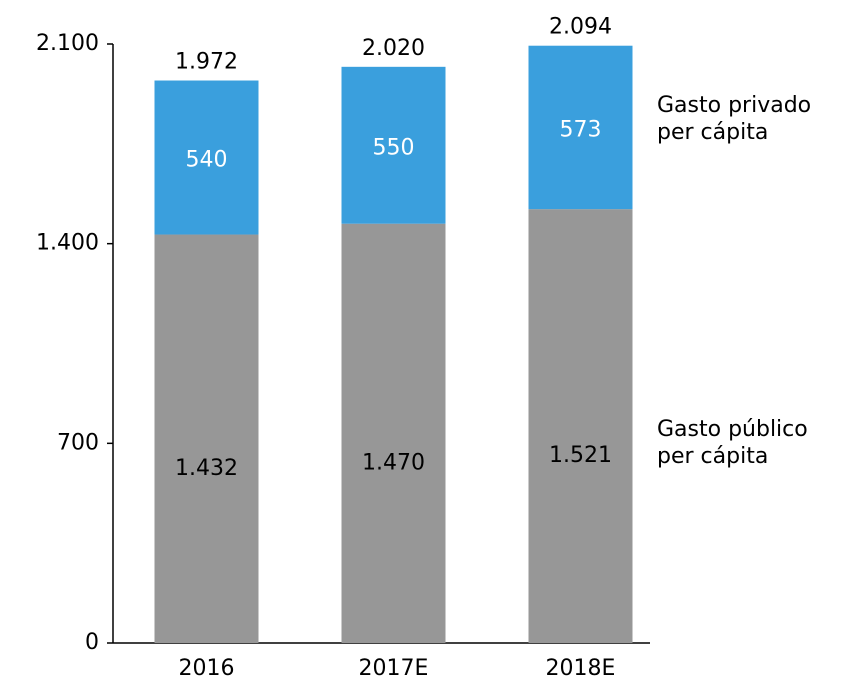 Image resolution: width=845 pixels, height=681 pixels. Describe the element at coordinates (580, 27) in the screenshot. I see `total-label: 2.094` at that location.